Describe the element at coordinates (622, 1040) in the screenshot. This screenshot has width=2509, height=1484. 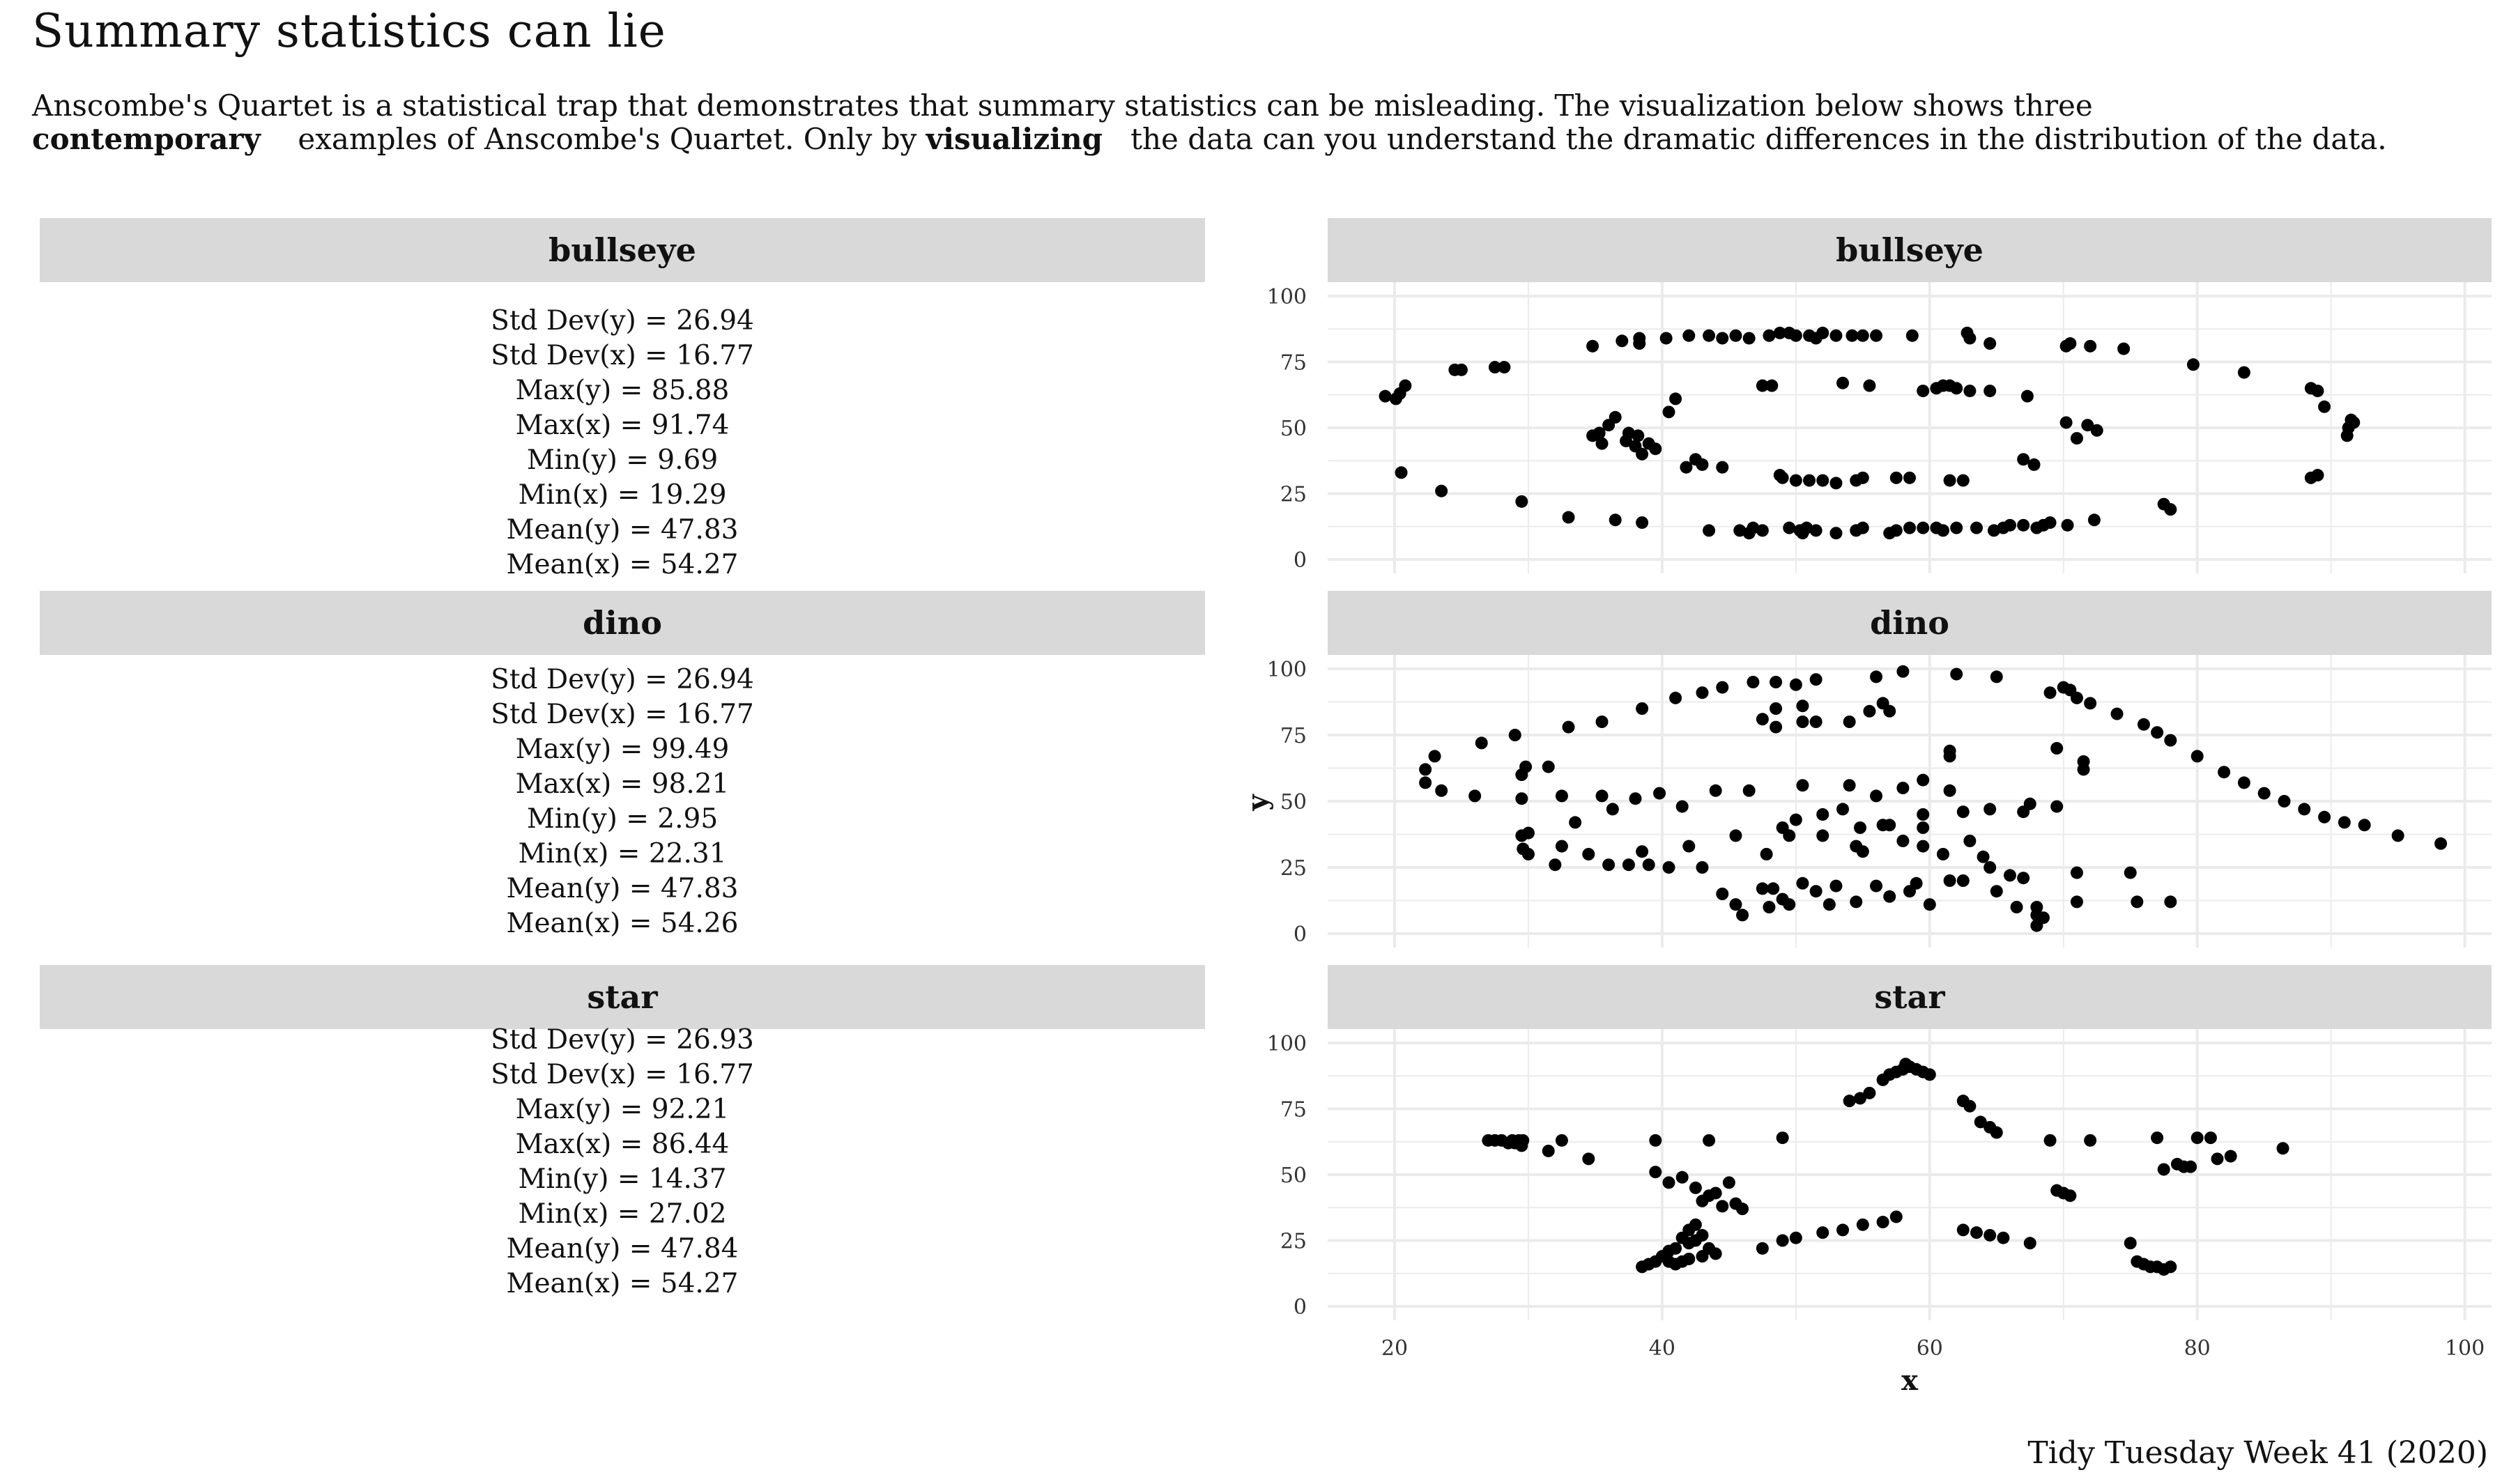
I see `stat-line: Std Dev(y) = 26.93` at that location.